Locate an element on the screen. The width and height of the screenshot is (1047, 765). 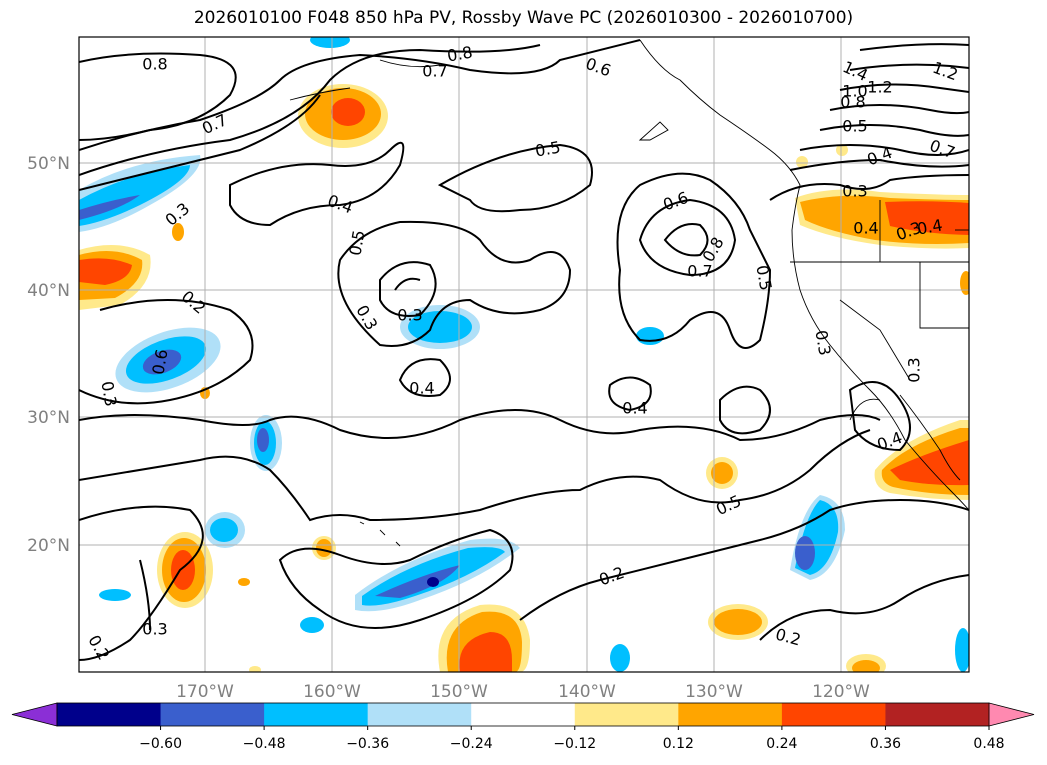
lon-label-170w: 170°W is located at coordinates (205, 692).